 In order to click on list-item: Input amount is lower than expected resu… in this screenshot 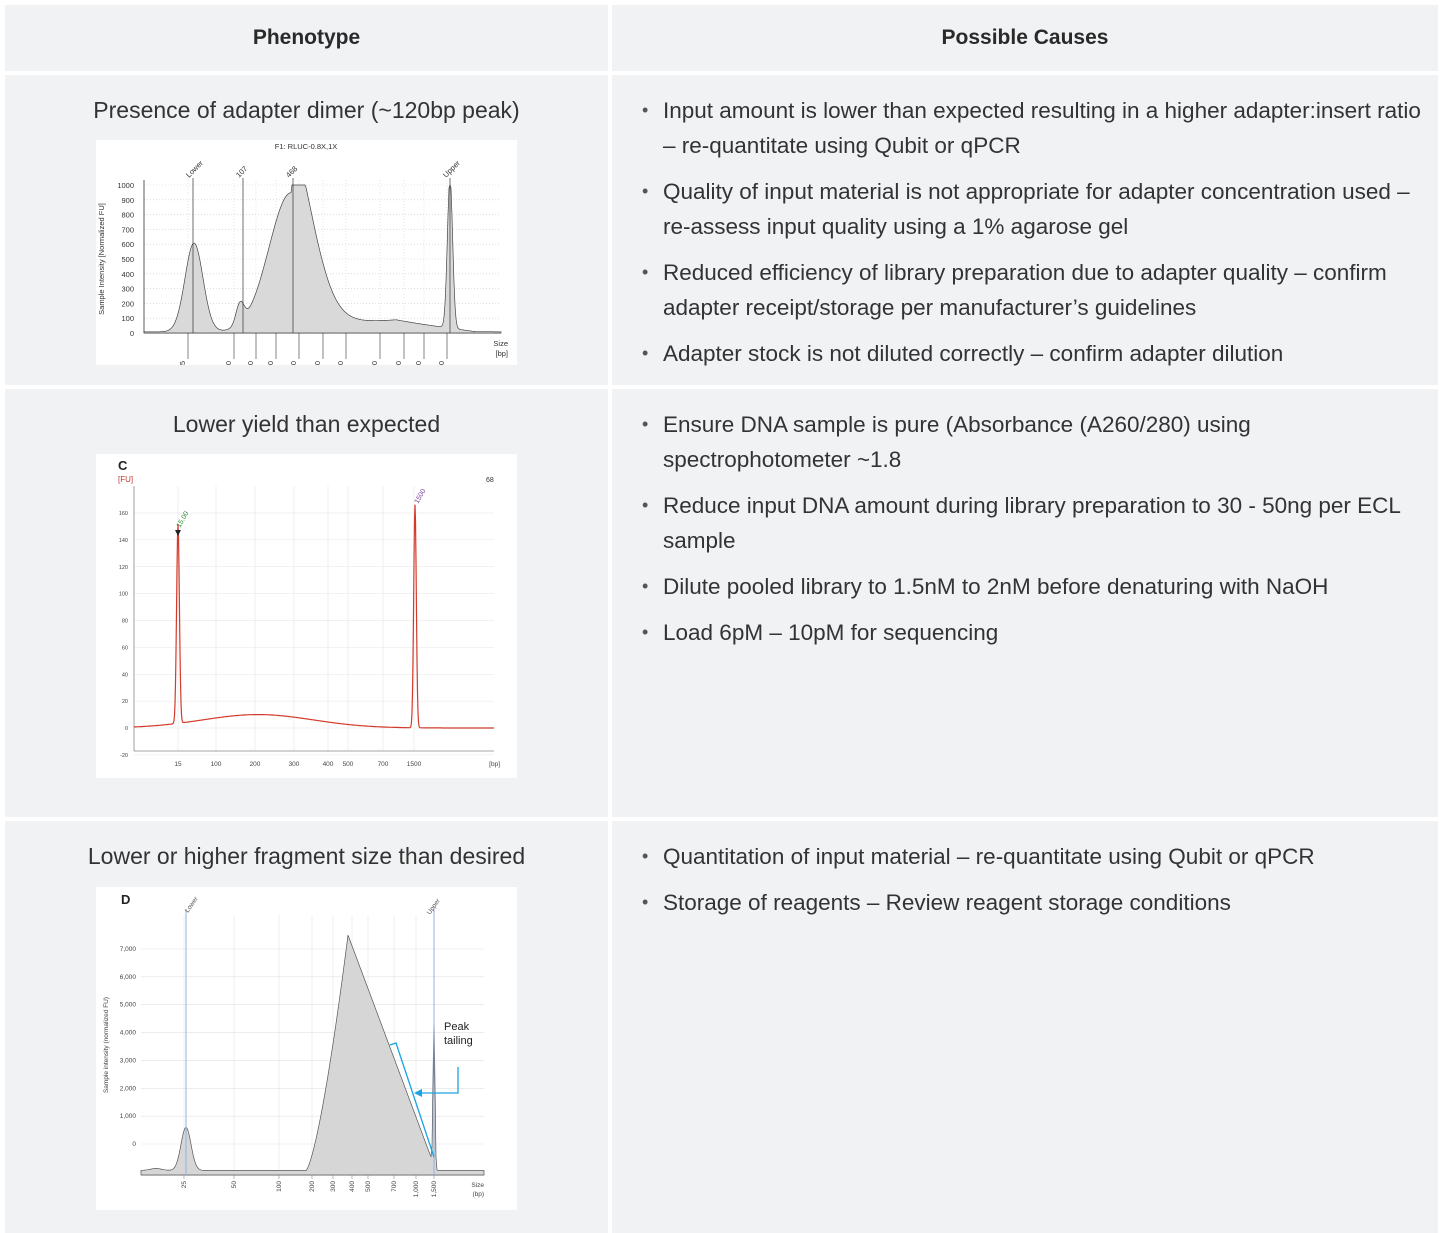, I will do `click(1030, 128)`.